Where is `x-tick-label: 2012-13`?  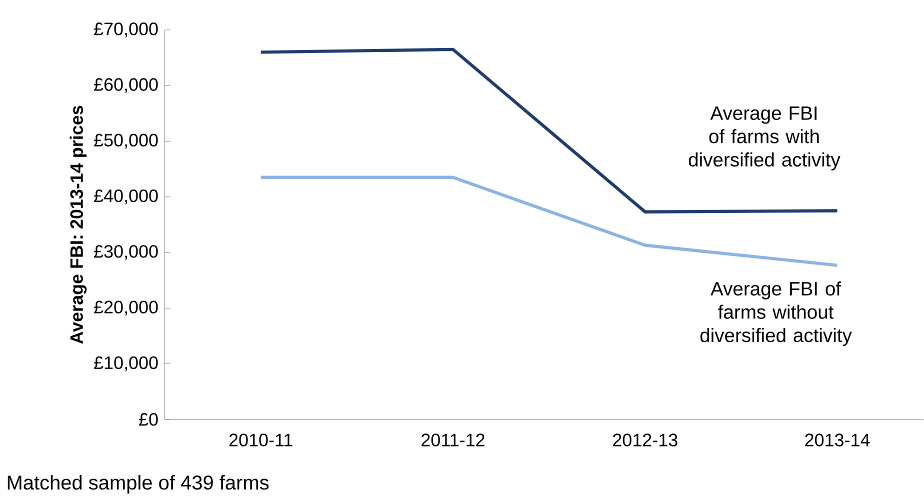
x-tick-label: 2012-13 is located at coordinates (645, 440).